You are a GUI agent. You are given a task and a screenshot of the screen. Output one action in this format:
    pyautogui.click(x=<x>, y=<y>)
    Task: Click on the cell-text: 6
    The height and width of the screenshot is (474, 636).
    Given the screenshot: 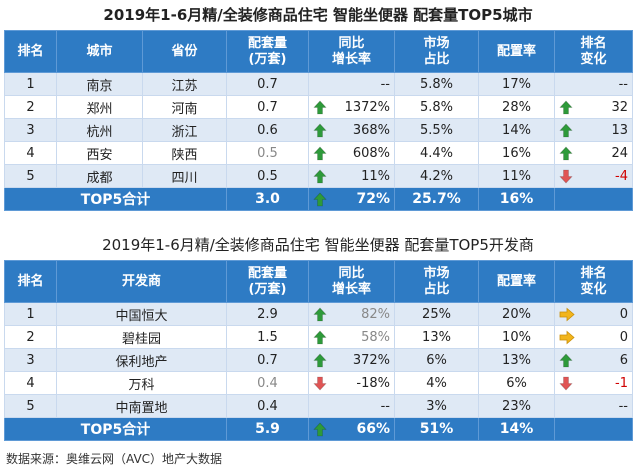 What is the action you would take?
    pyautogui.click(x=623, y=360)
    